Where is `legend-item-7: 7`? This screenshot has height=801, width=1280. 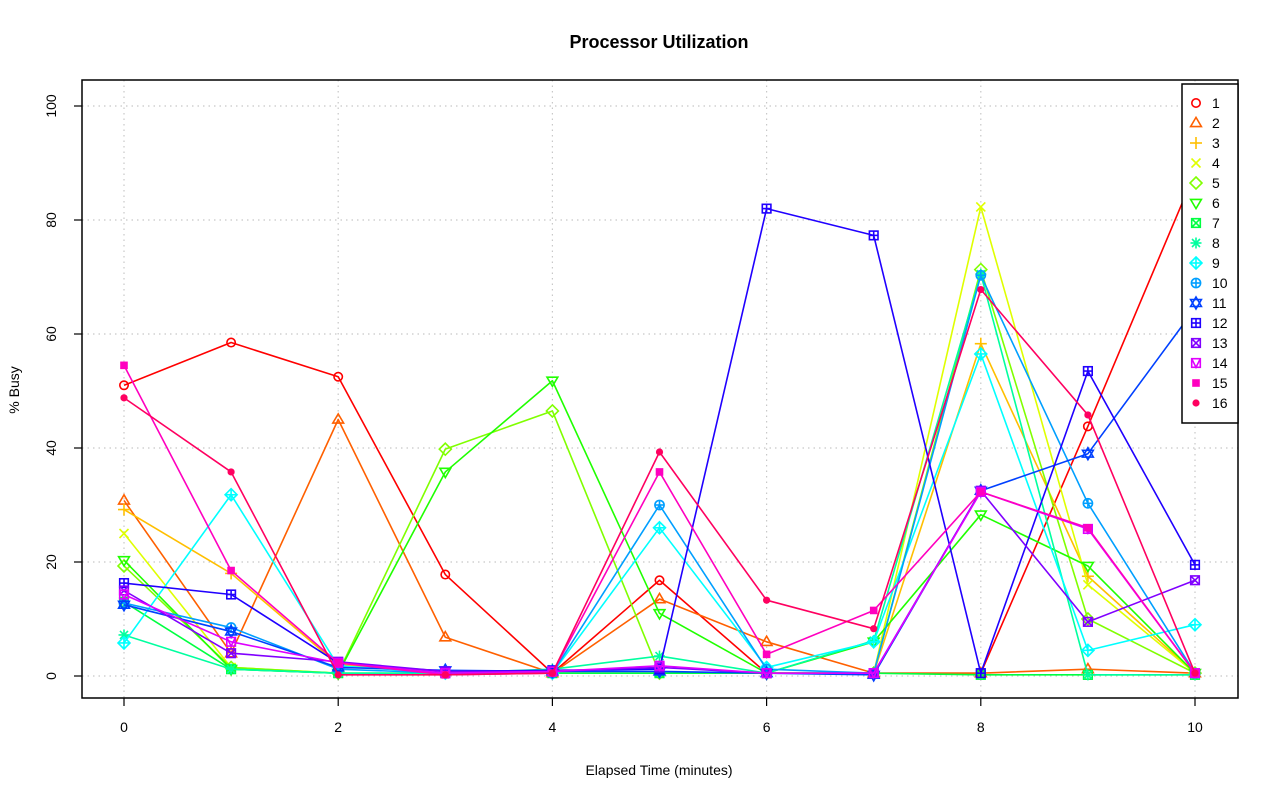 legend-item-7: 7 is located at coordinates (1205, 223).